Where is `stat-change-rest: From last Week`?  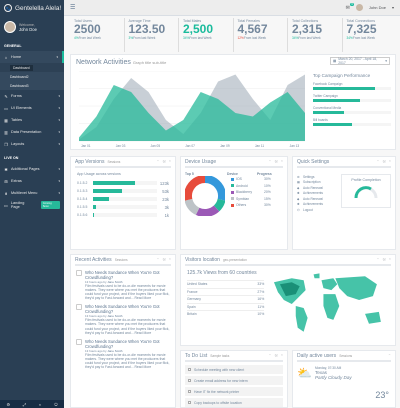
stat-change-rest: From last Week is located at coordinates (255, 38).